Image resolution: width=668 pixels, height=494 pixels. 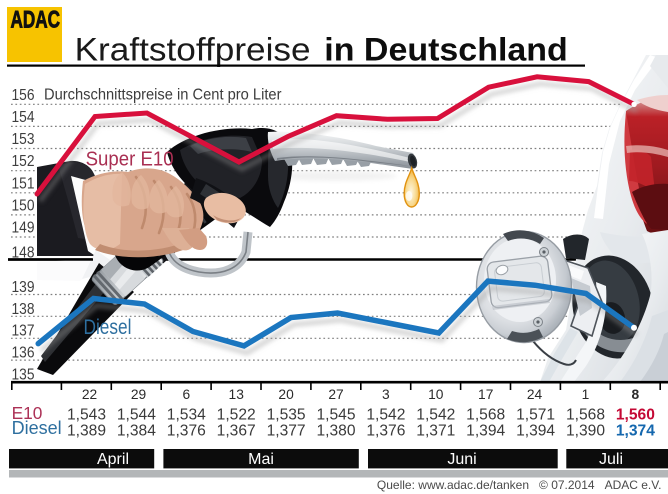 What do you see at coordinates (386, 394) in the screenshot?
I see `svg-text: 3` at bounding box center [386, 394].